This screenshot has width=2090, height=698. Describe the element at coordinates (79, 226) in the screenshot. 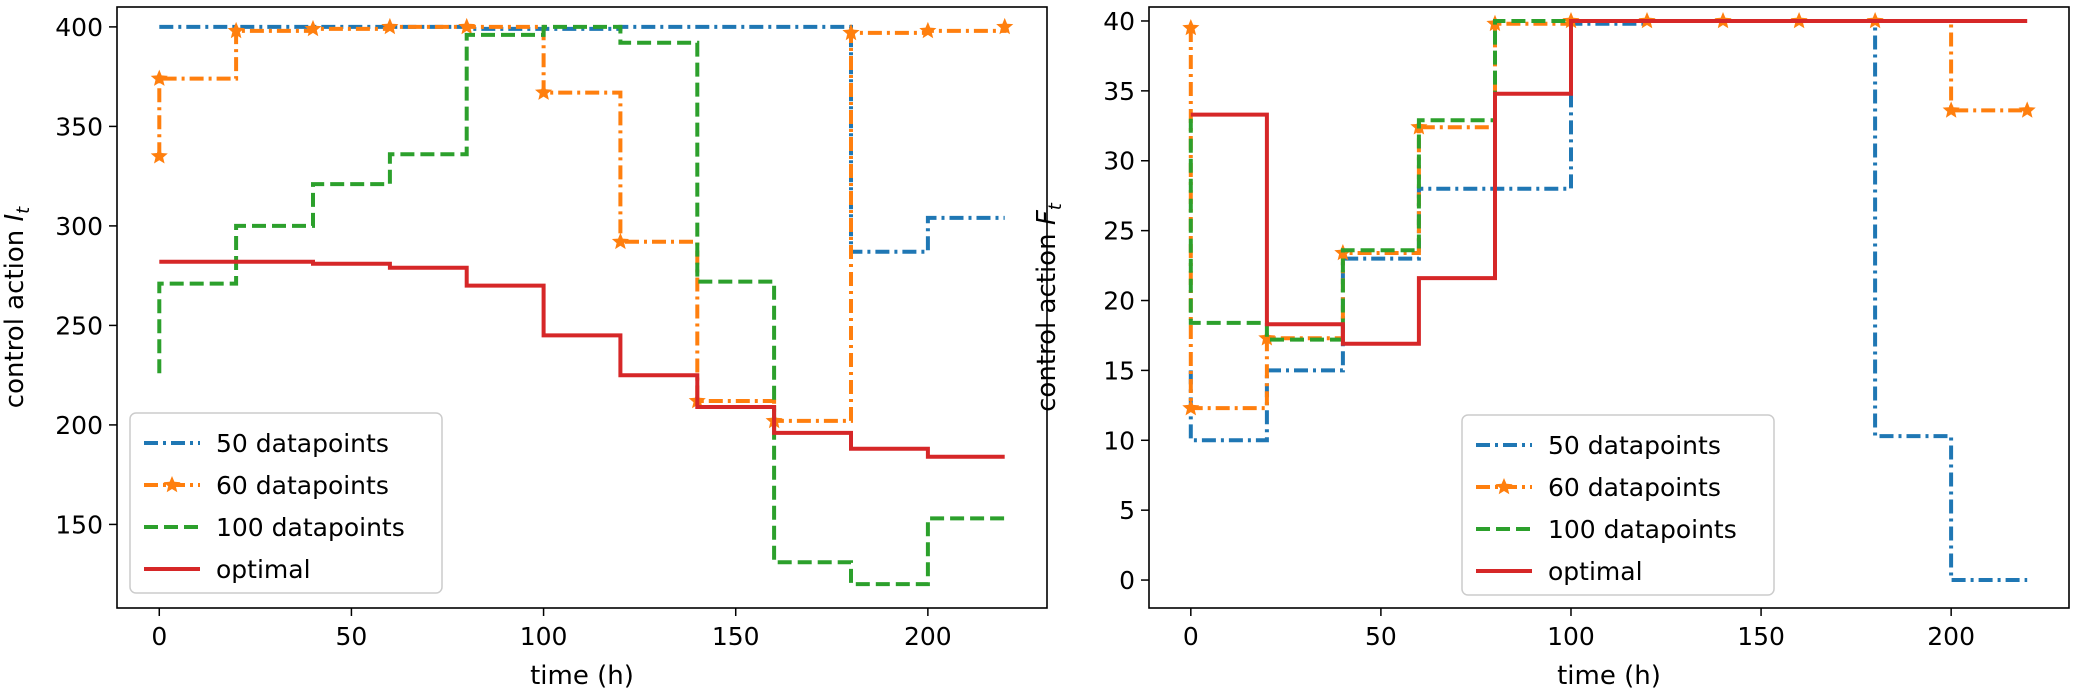

I see `left-y-tick-label-300: 300` at that location.